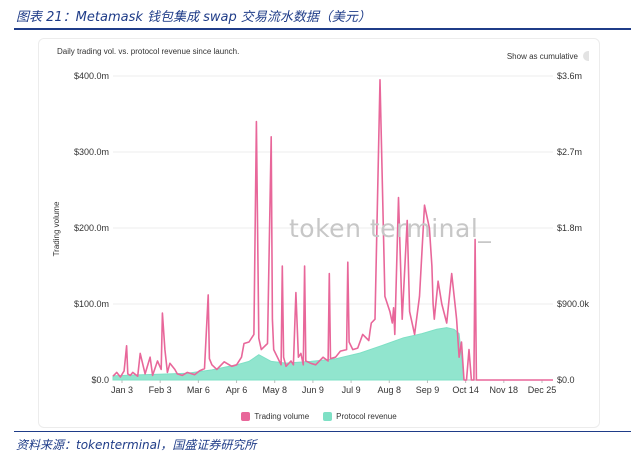 This screenshot has height=458, width=641. I want to click on x-tick-label: Nov 18, so click(504, 390).